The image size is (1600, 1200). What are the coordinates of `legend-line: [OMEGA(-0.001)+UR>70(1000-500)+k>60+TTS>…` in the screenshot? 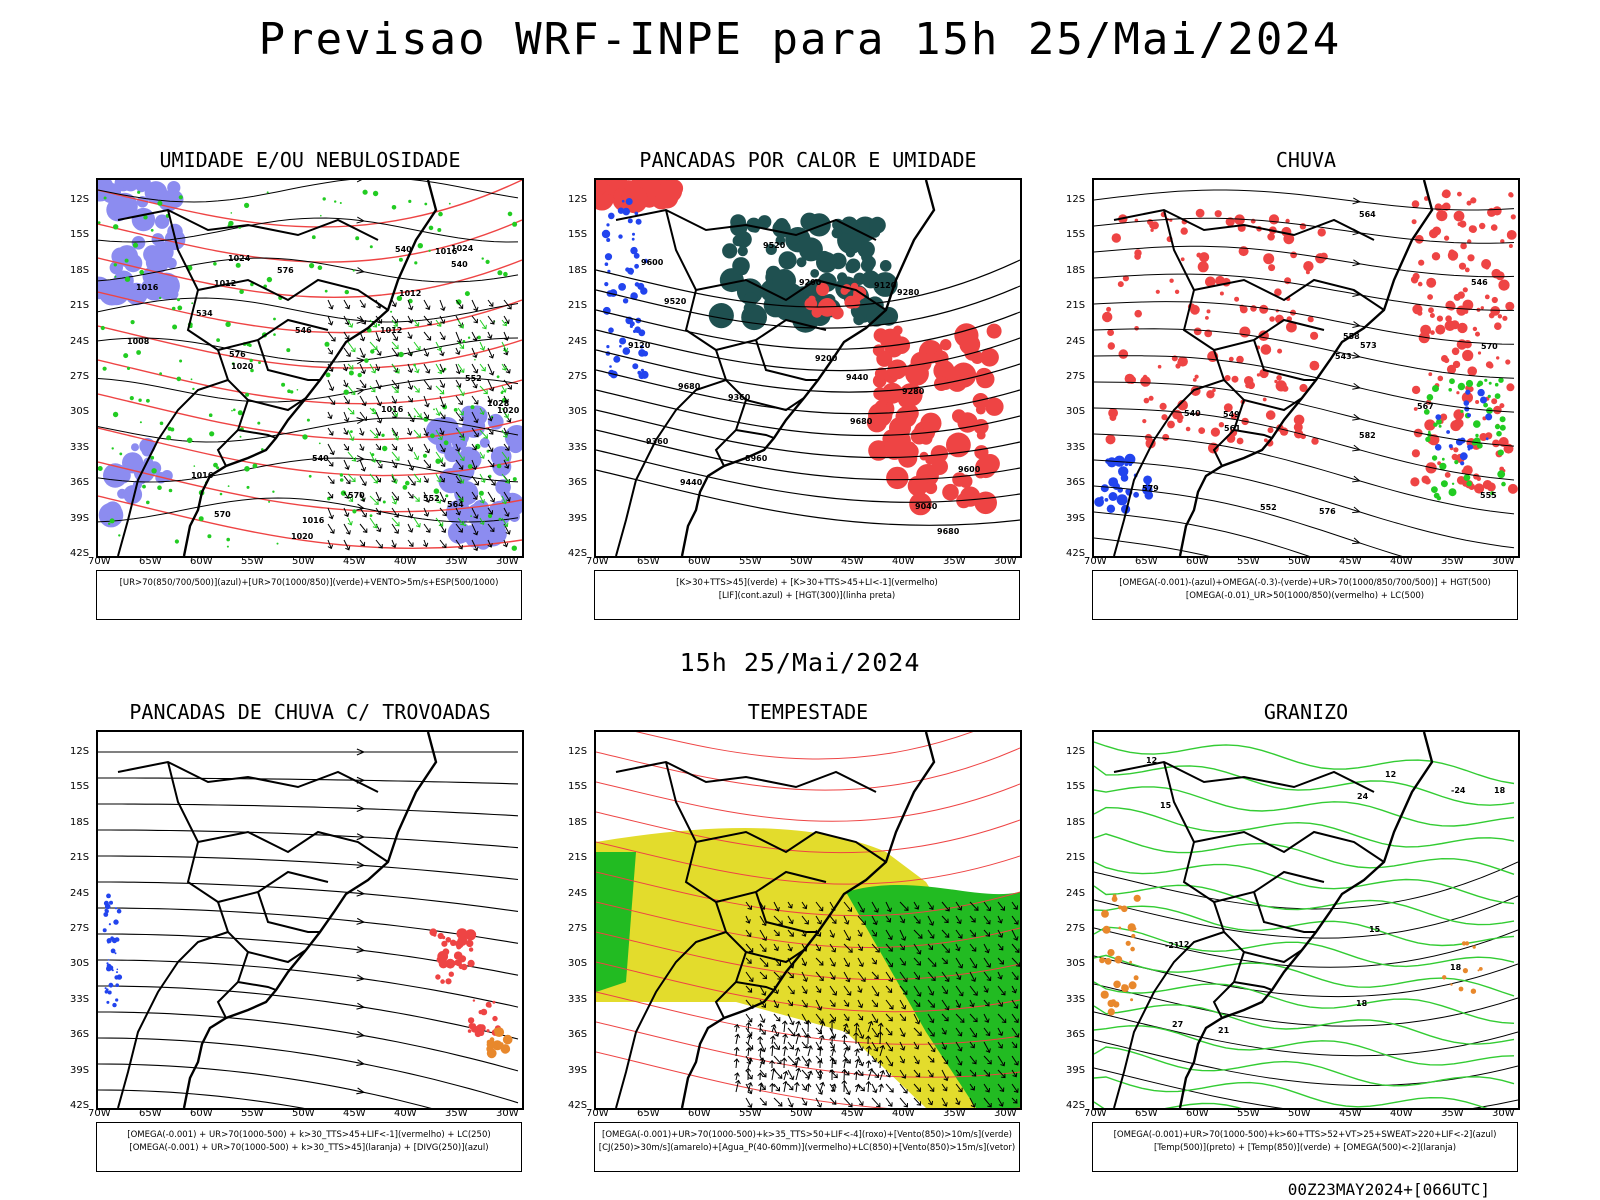 It's located at (1305, 1135).